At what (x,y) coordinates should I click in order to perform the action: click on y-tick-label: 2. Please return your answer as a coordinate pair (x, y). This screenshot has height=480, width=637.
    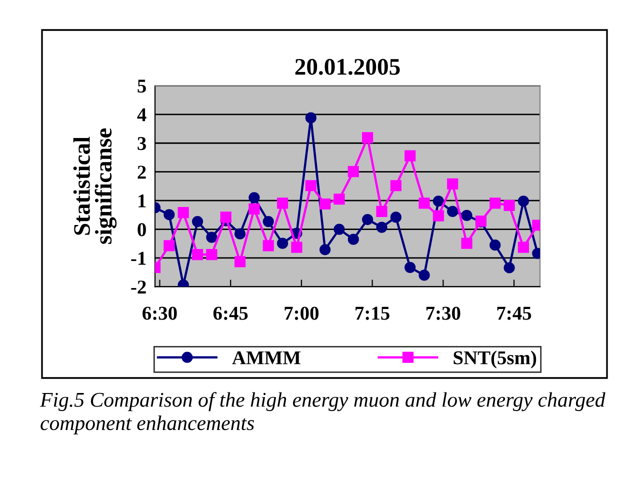
    Looking at the image, I should click on (142, 172).